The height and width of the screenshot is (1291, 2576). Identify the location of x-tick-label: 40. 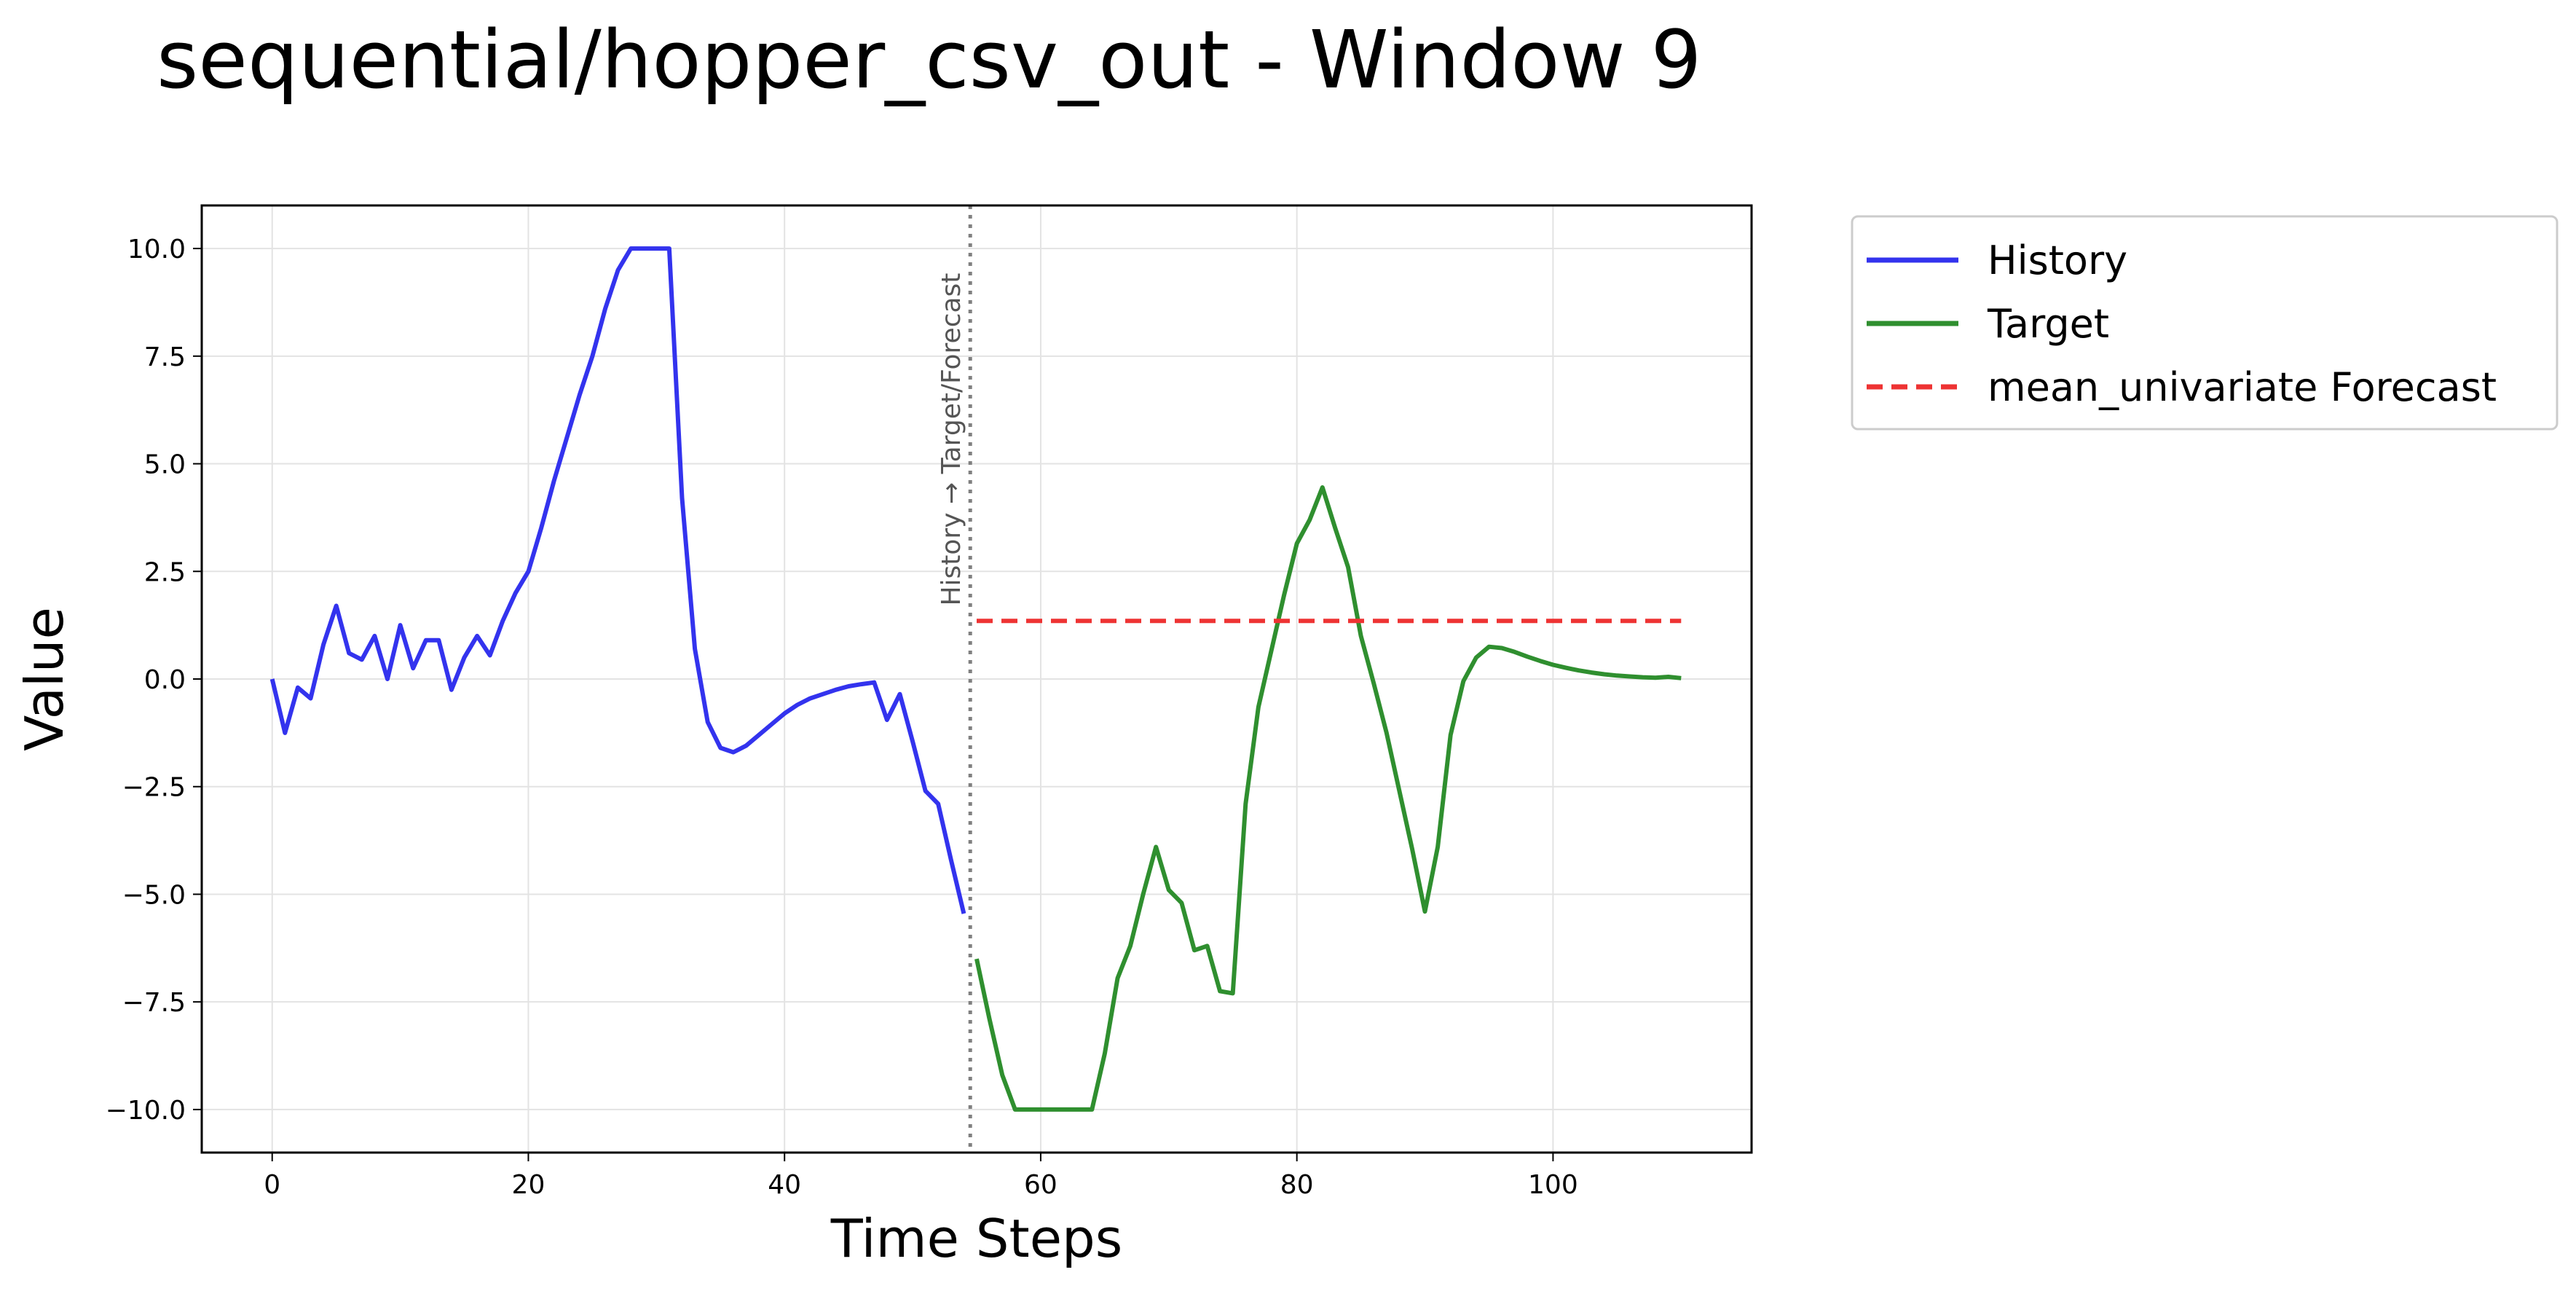
(784, 1185).